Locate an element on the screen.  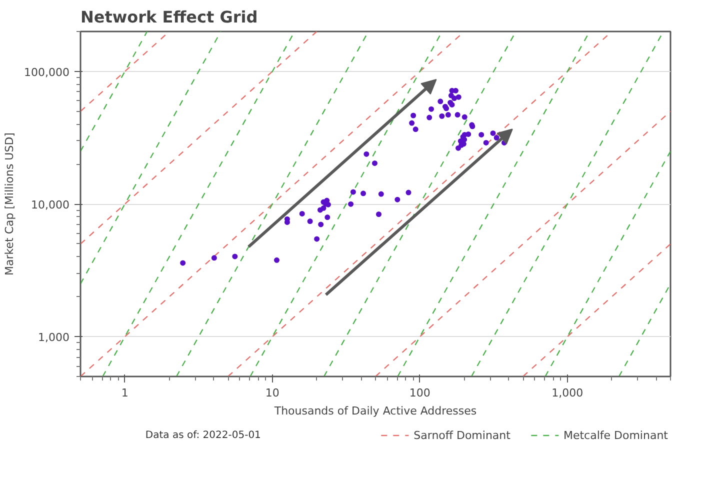
legend-label: Sarnoff Dominant is located at coordinates (462, 435).